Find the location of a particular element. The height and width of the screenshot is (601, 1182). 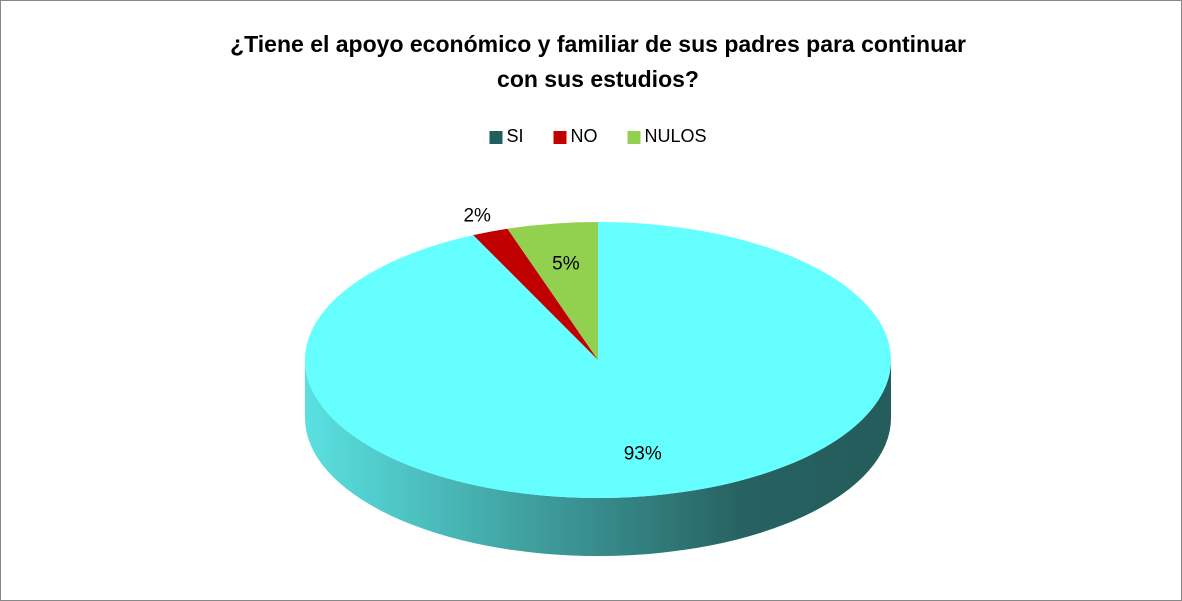

legend-label: SI is located at coordinates (514, 136).